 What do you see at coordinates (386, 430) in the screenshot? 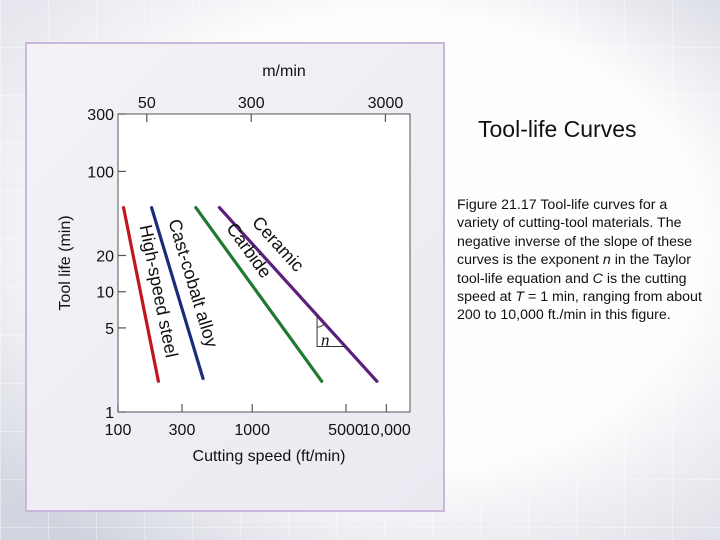
I see `x-tick-label: 10,000` at bounding box center [386, 430].